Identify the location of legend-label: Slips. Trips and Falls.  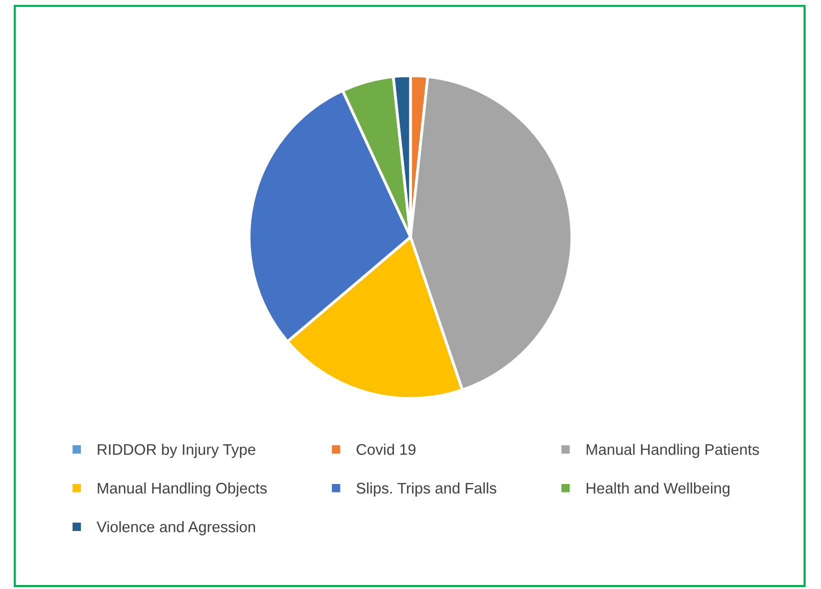
(426, 489).